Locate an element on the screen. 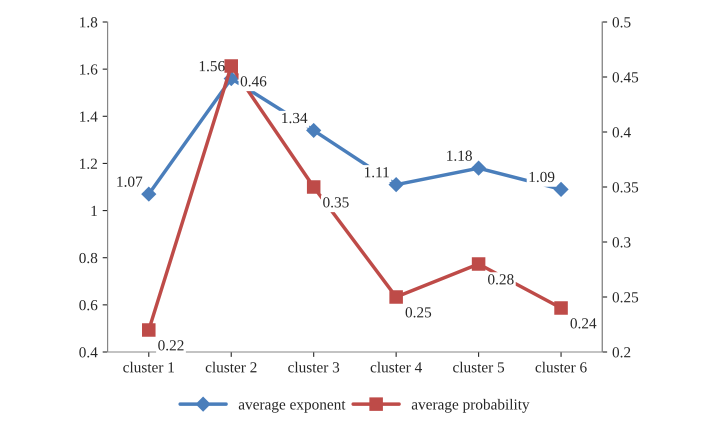 This screenshot has height=440, width=717. data-label: 0.46 is located at coordinates (253, 81).